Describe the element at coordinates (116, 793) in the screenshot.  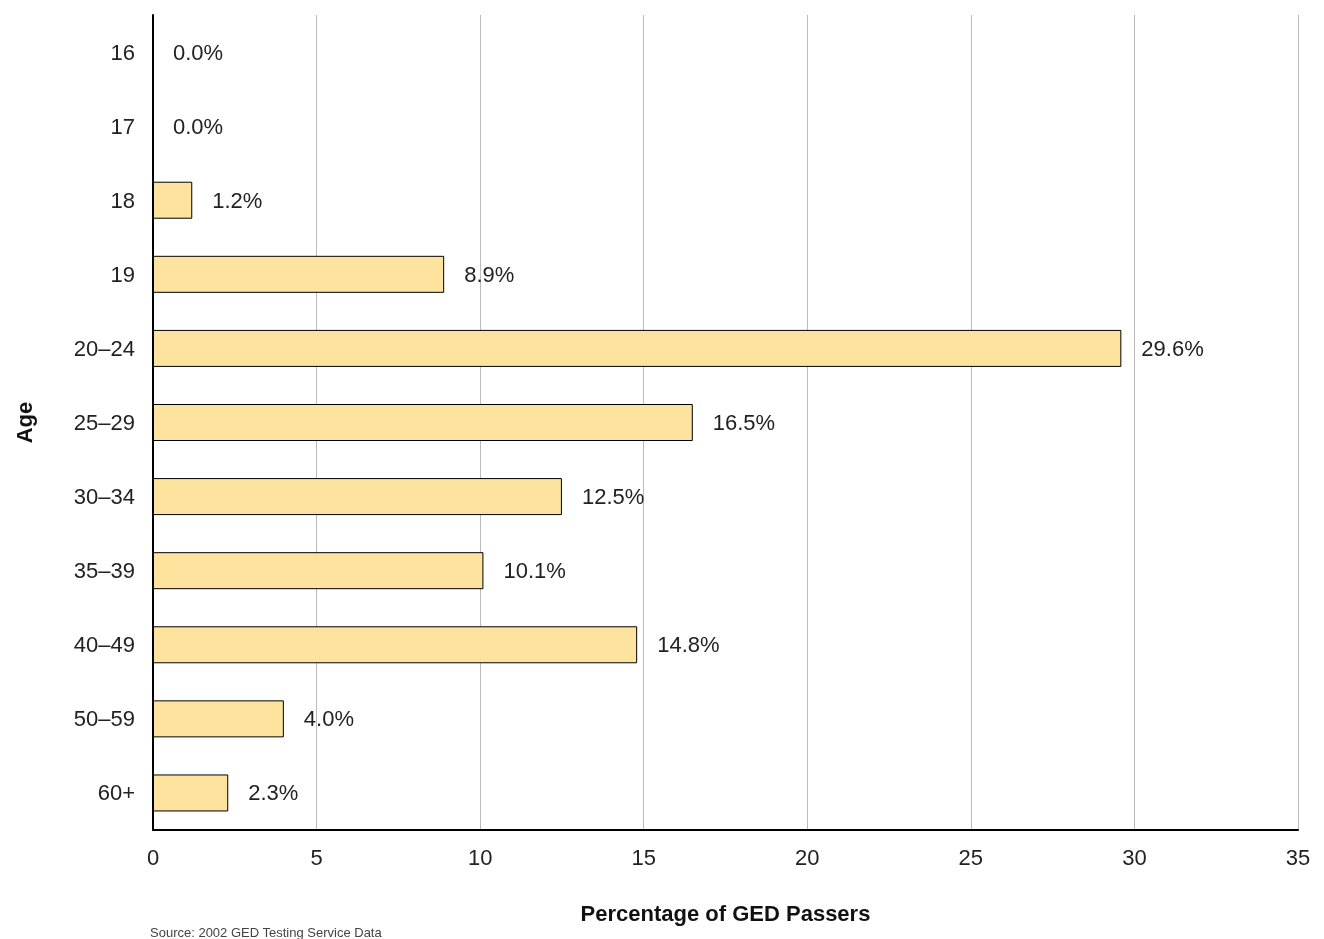
I see `y-tick-label: 60+` at that location.